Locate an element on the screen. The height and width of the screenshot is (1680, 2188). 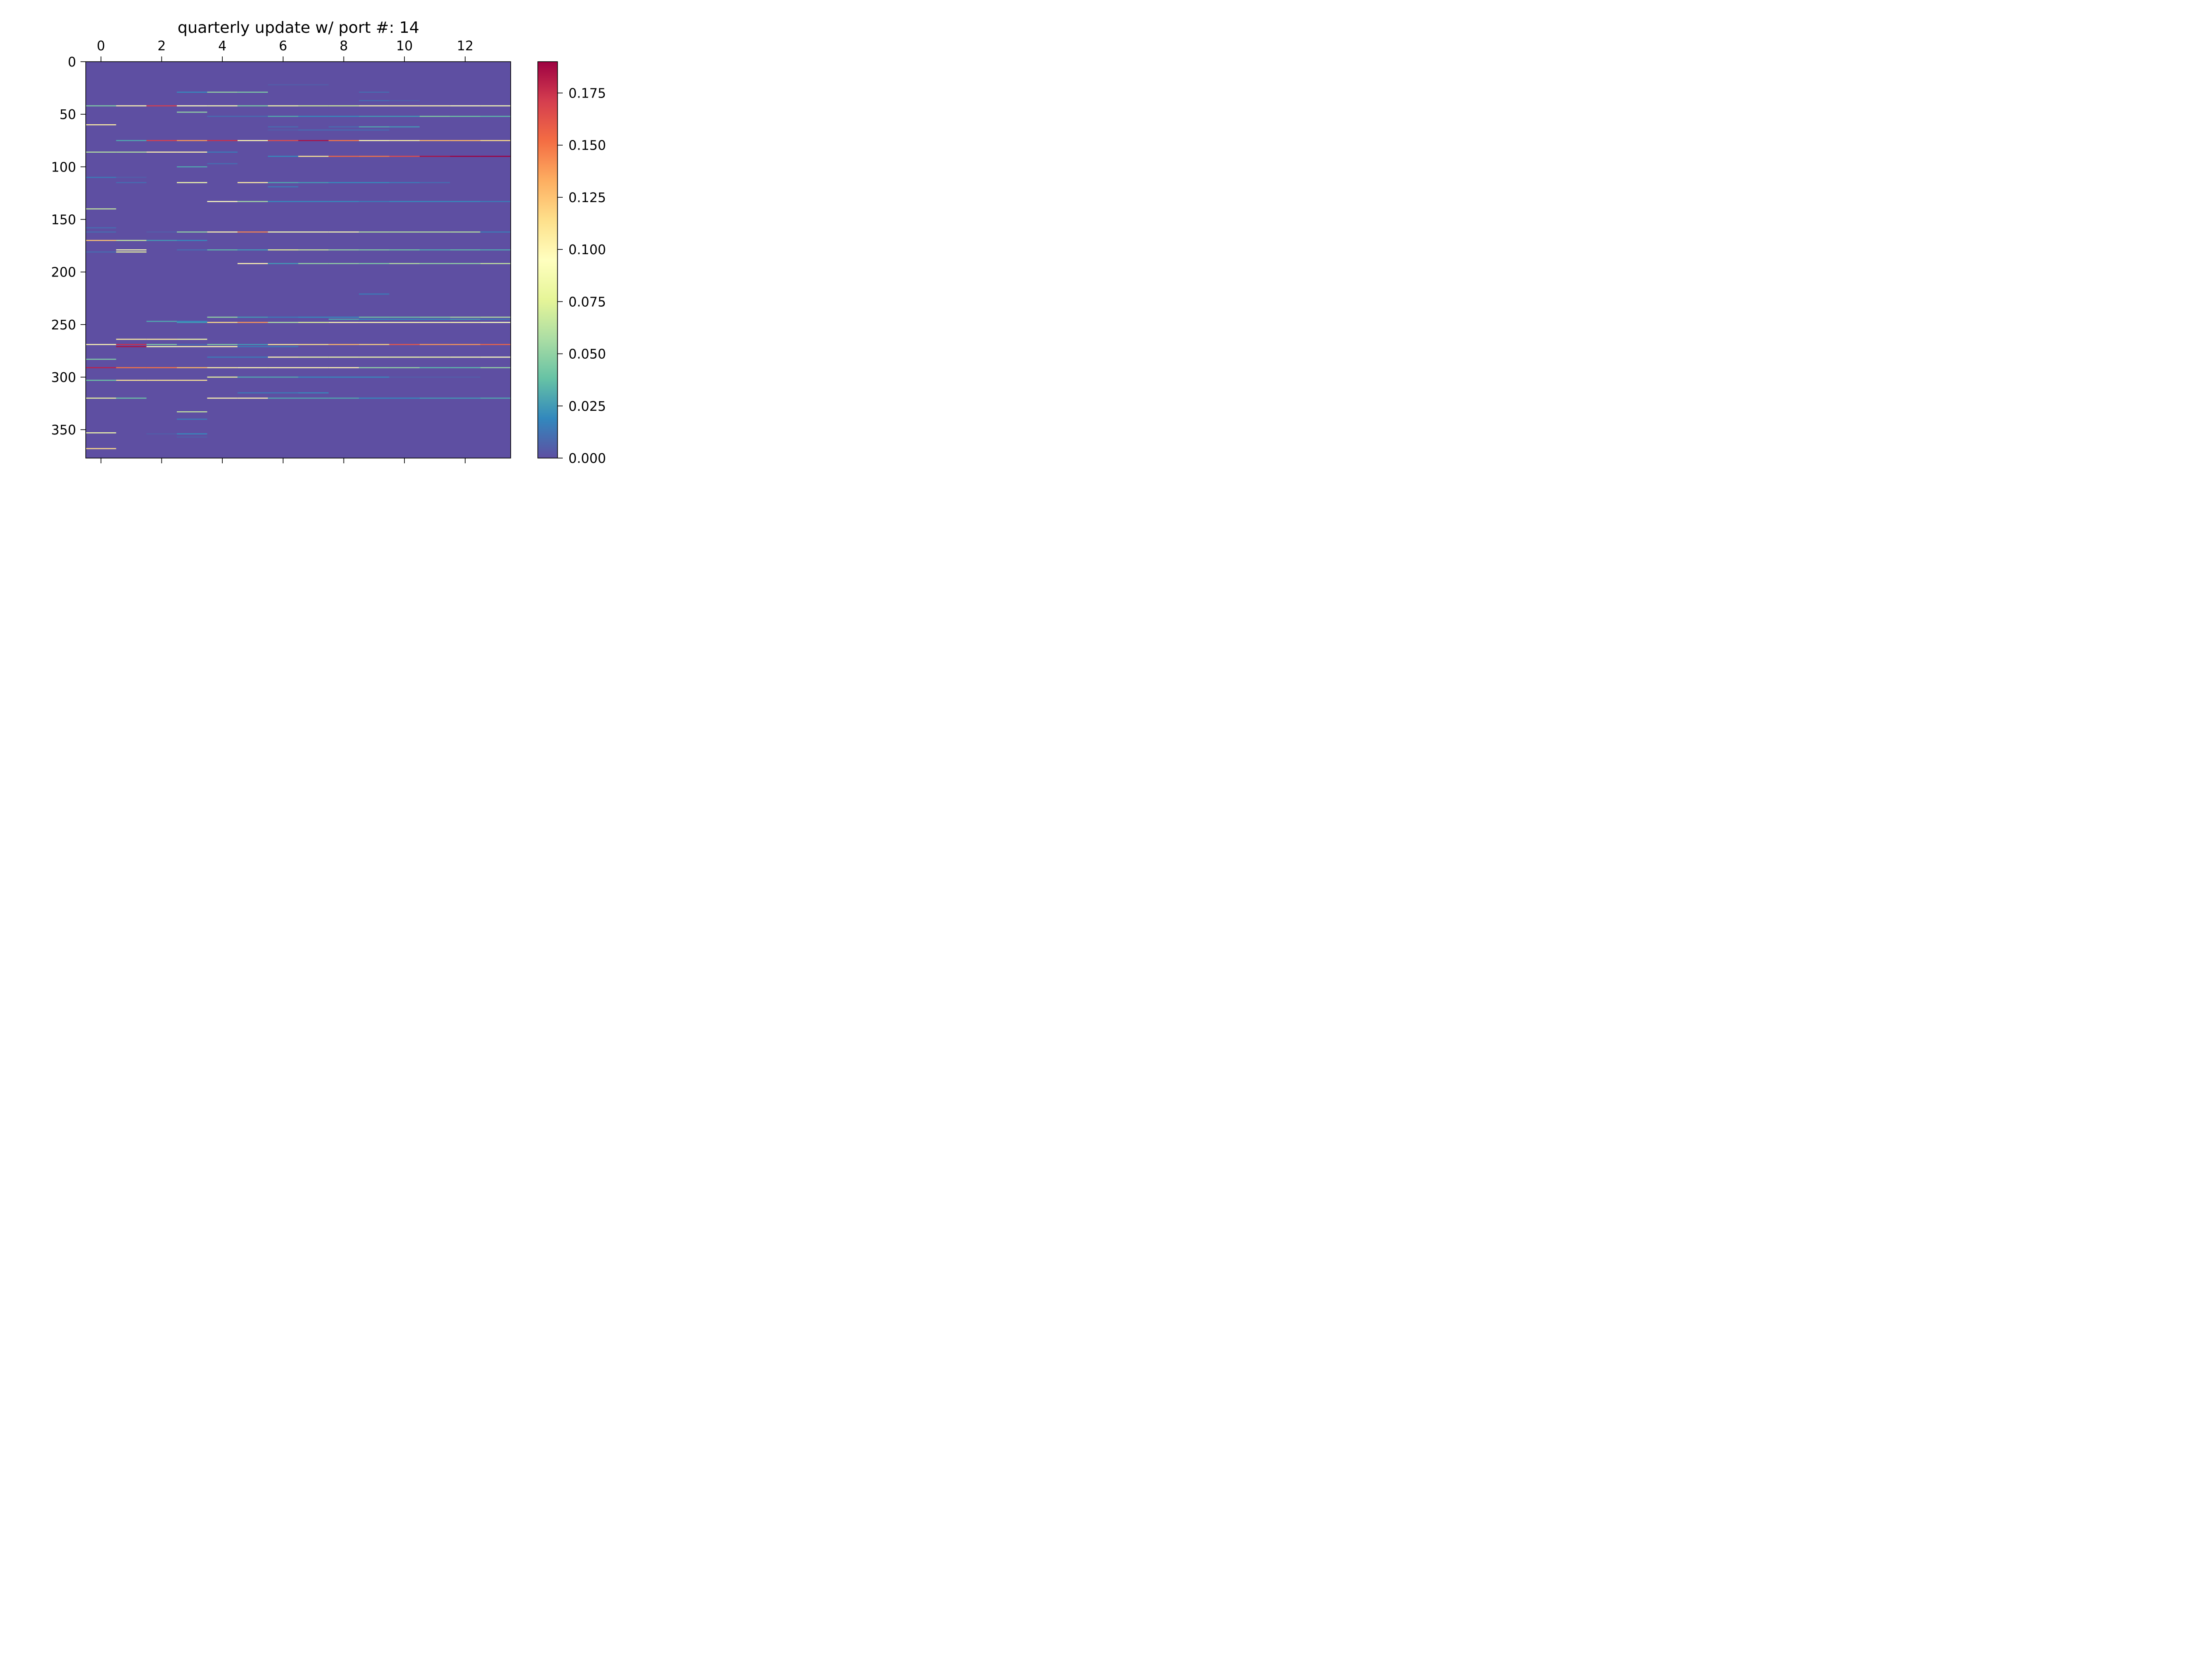
x-tick-label: 8 is located at coordinates (344, 46).